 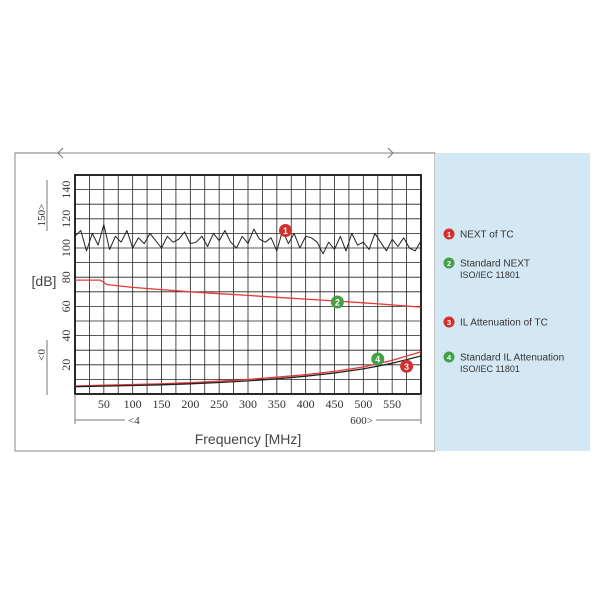 I want to click on legend-marker-2: 2, so click(x=449, y=263).